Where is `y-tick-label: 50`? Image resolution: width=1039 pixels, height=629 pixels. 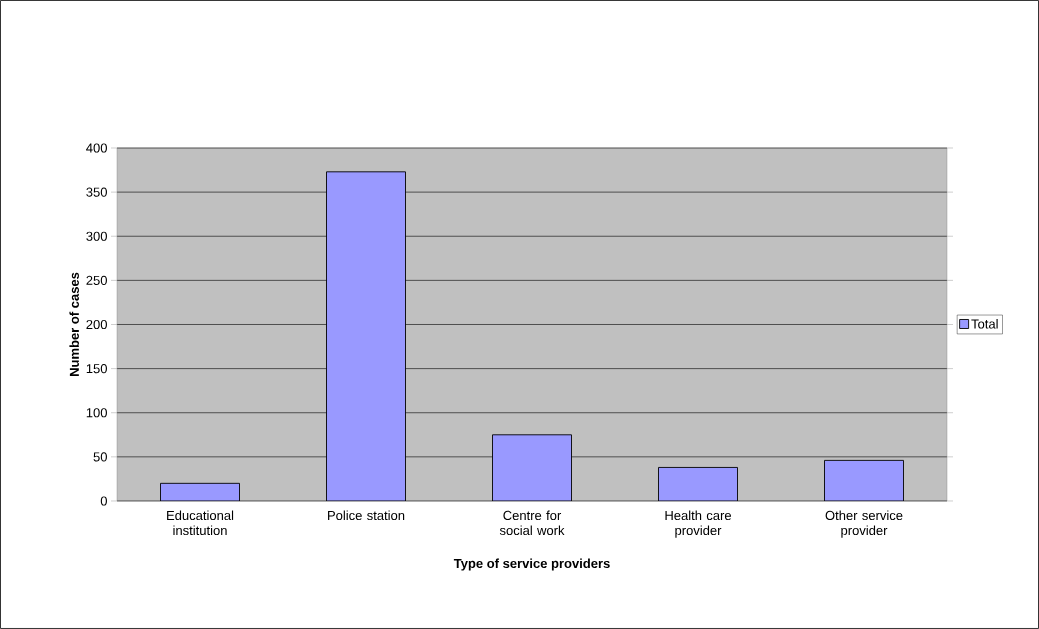 y-tick-label: 50 is located at coordinates (100, 457).